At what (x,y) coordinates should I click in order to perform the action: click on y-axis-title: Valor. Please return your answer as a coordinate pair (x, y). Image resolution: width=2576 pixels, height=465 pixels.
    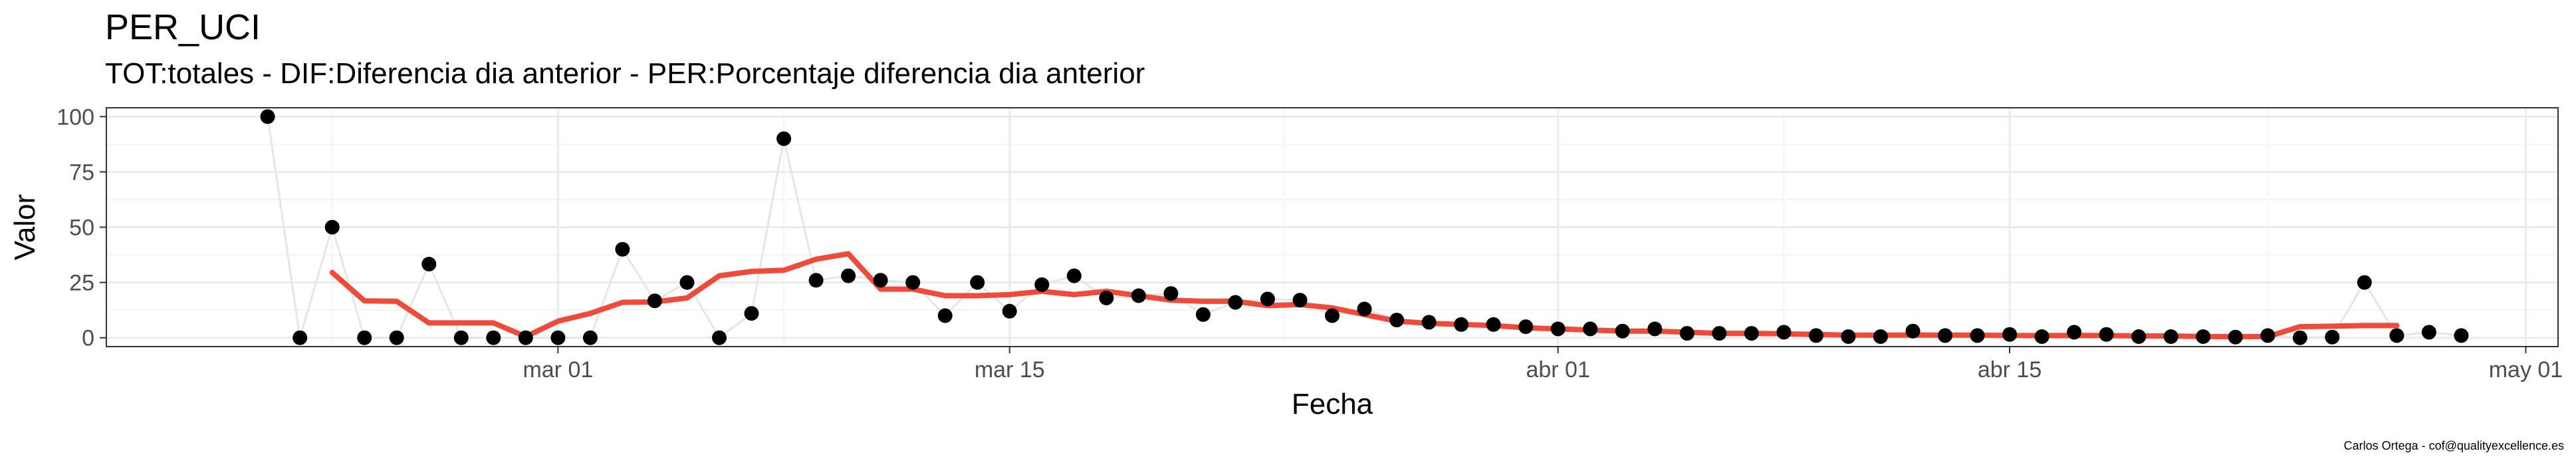
    Looking at the image, I should click on (25, 227).